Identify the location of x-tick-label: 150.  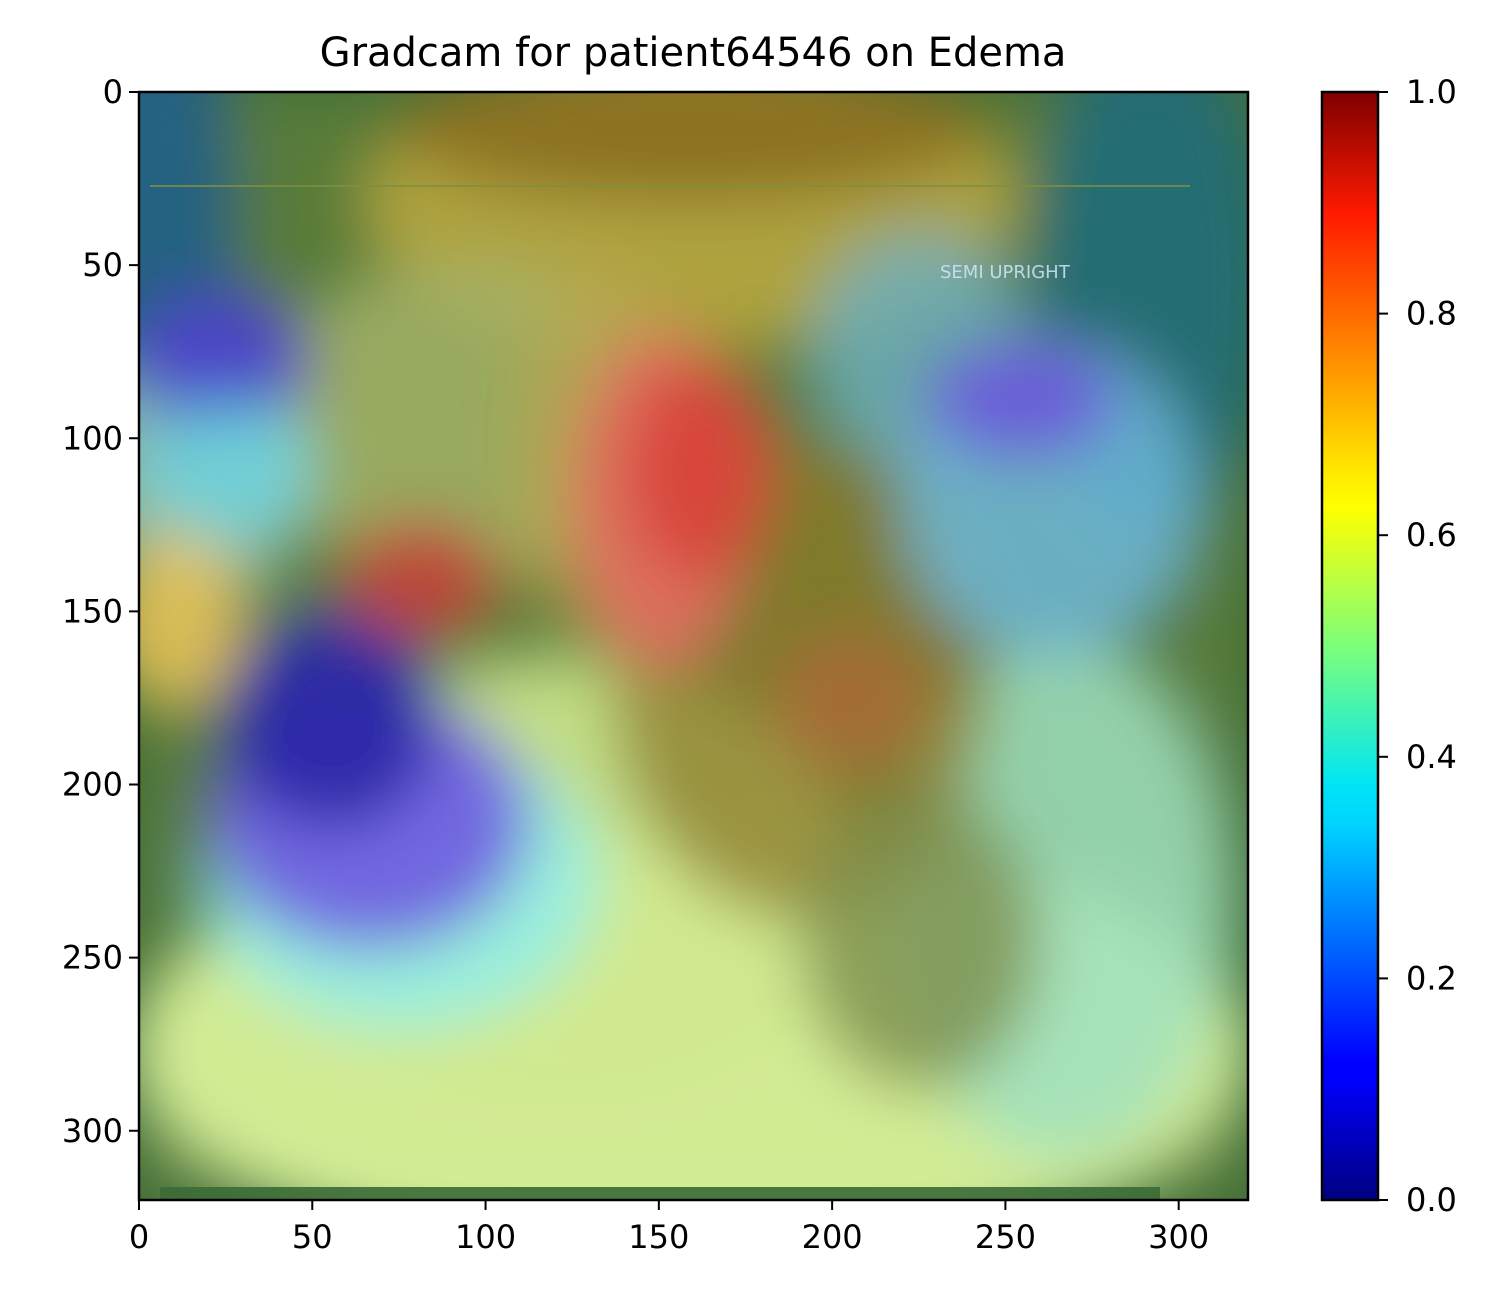
(658, 1237).